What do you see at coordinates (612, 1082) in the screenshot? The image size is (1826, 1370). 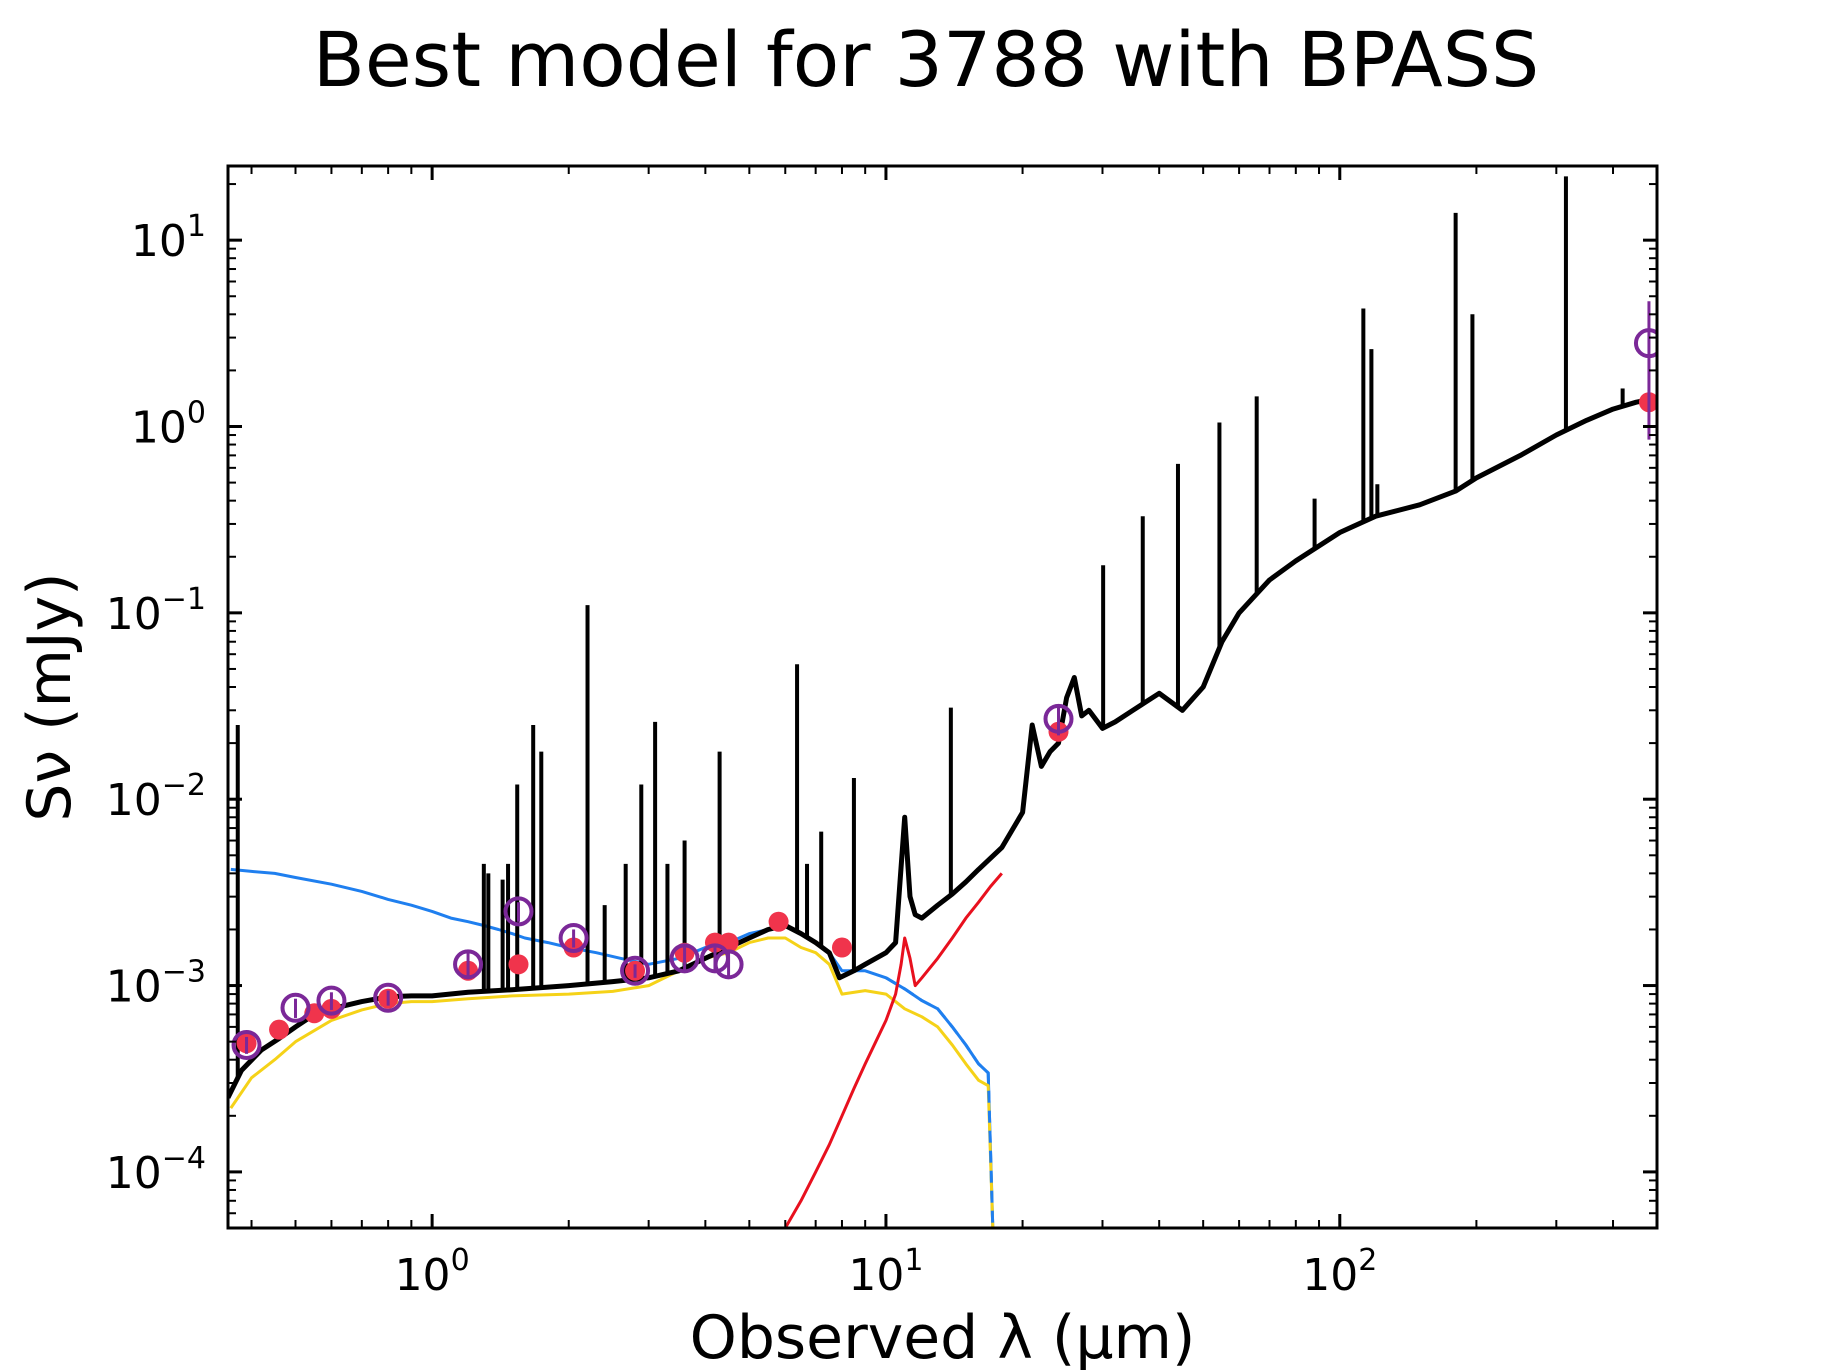 I see `series-line-attenuated-stellar` at bounding box center [612, 1082].